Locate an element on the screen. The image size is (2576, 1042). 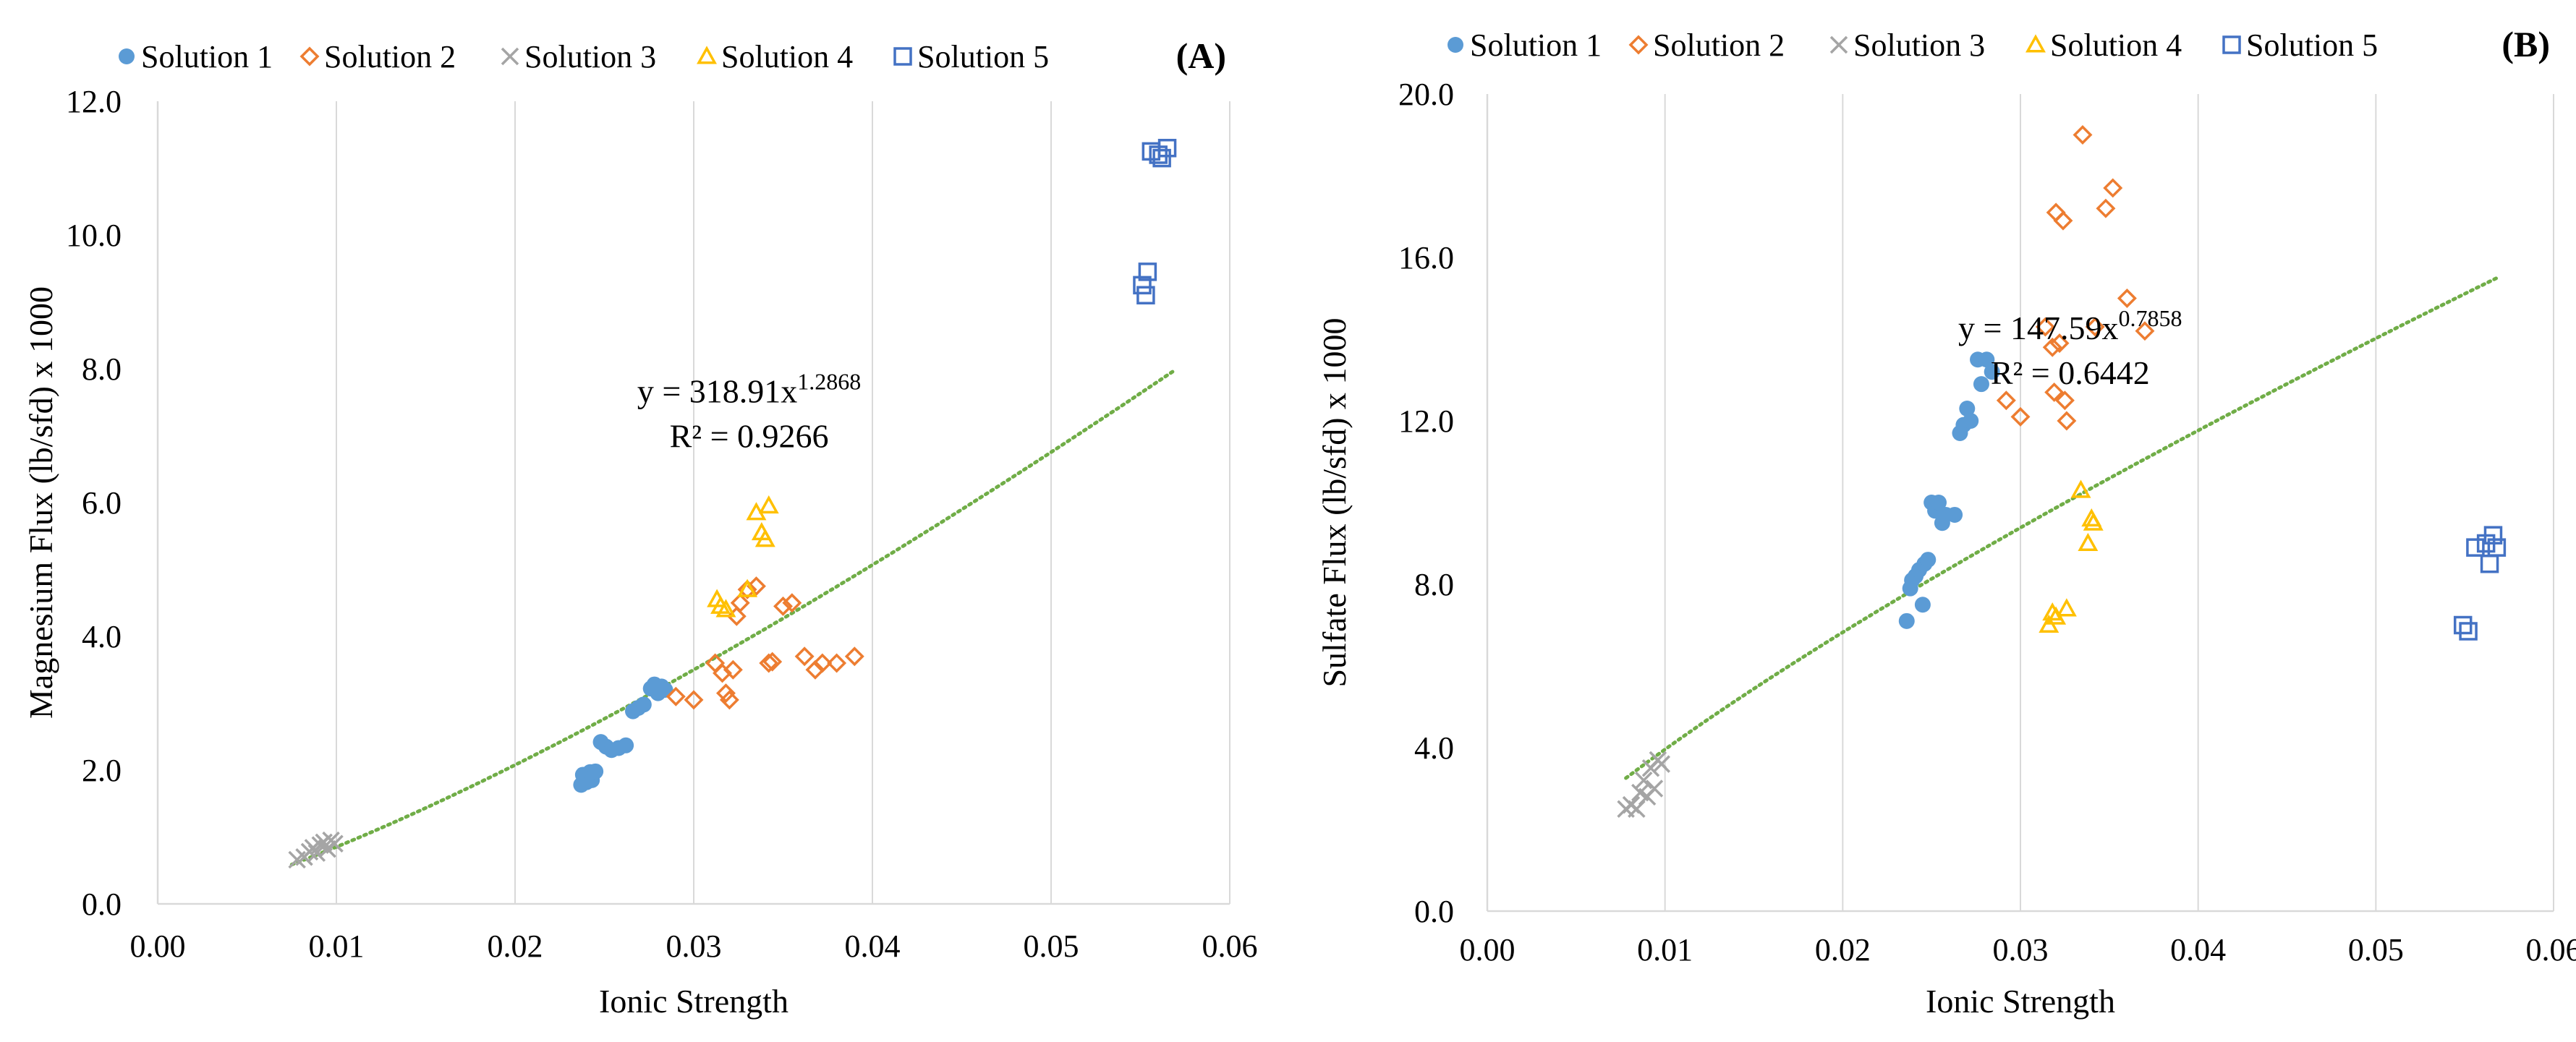
y-axis-title: Magnesium Flux (lb/sfd) x 1000 is located at coordinates (40, 502).